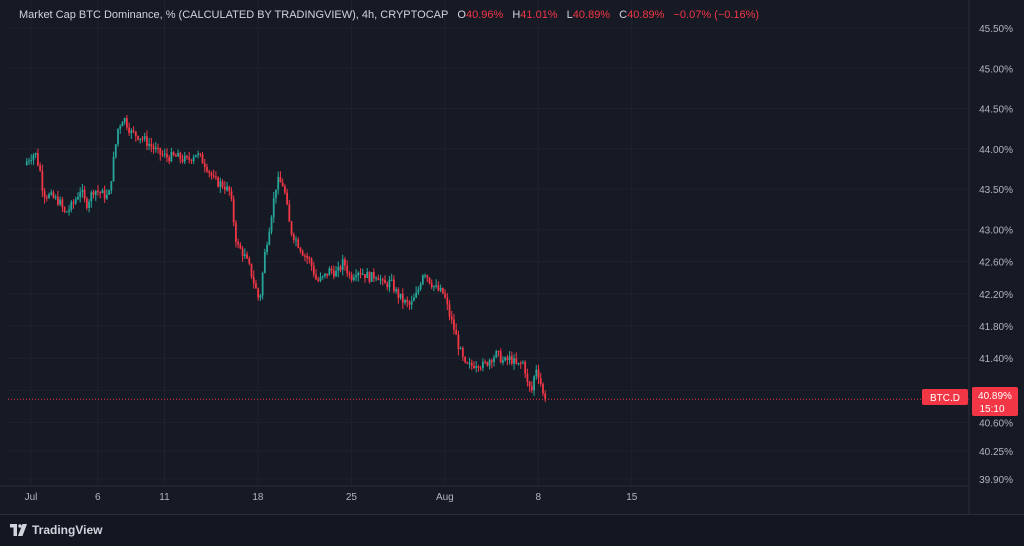 Image resolution: width=1024 pixels, height=546 pixels. I want to click on y-tick-label: 43.50%, so click(996, 190).